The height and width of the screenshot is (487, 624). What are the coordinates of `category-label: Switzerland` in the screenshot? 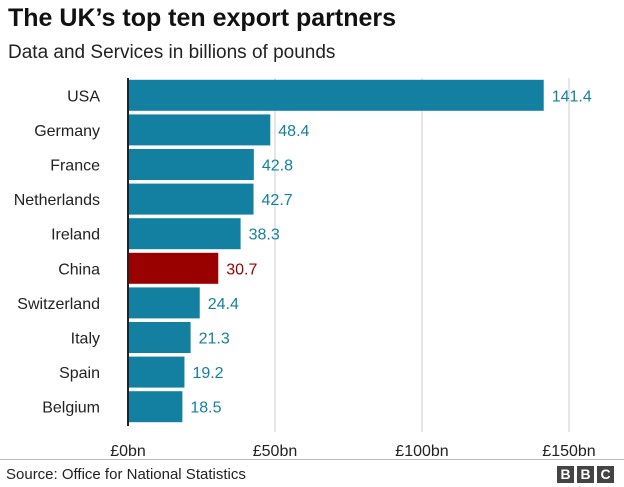 It's located at (58, 304).